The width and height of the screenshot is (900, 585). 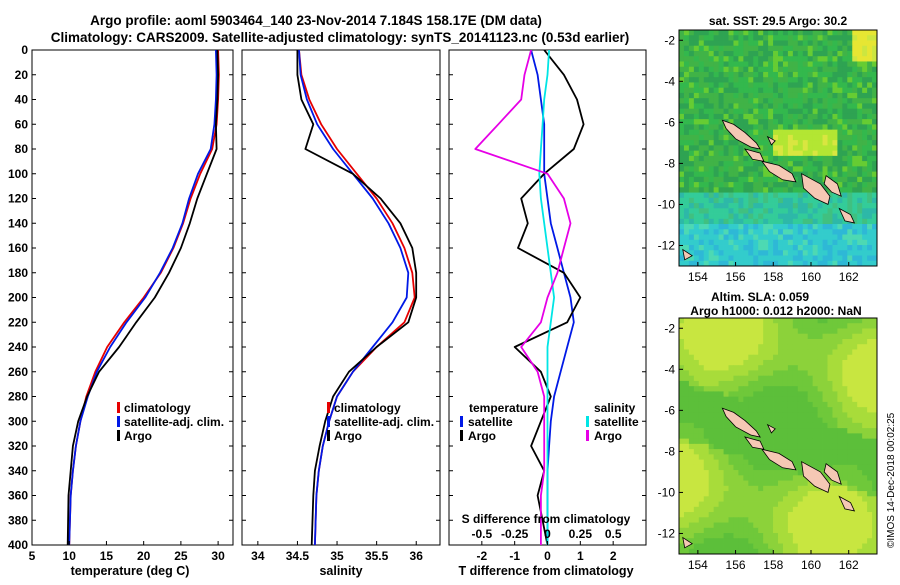 I want to click on s-diff-tick-label: -0.25, so click(x=515, y=534).